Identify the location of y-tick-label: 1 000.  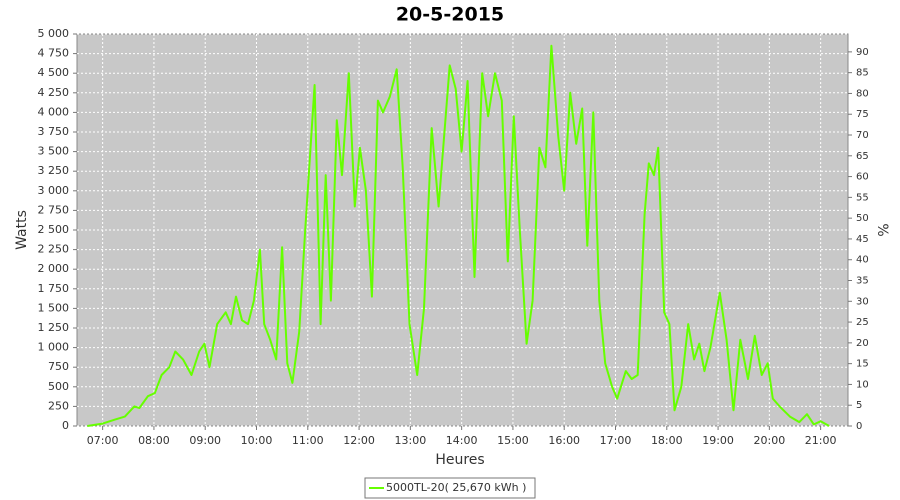
(54, 347).